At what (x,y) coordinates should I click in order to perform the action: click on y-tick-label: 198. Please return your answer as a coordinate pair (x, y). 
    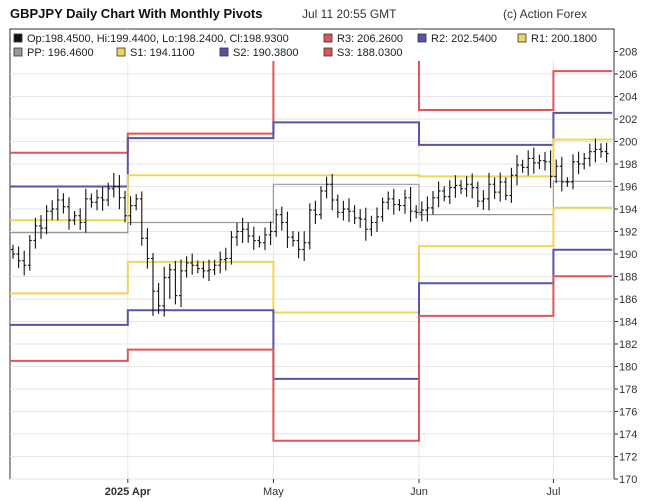
    Looking at the image, I should click on (628, 165).